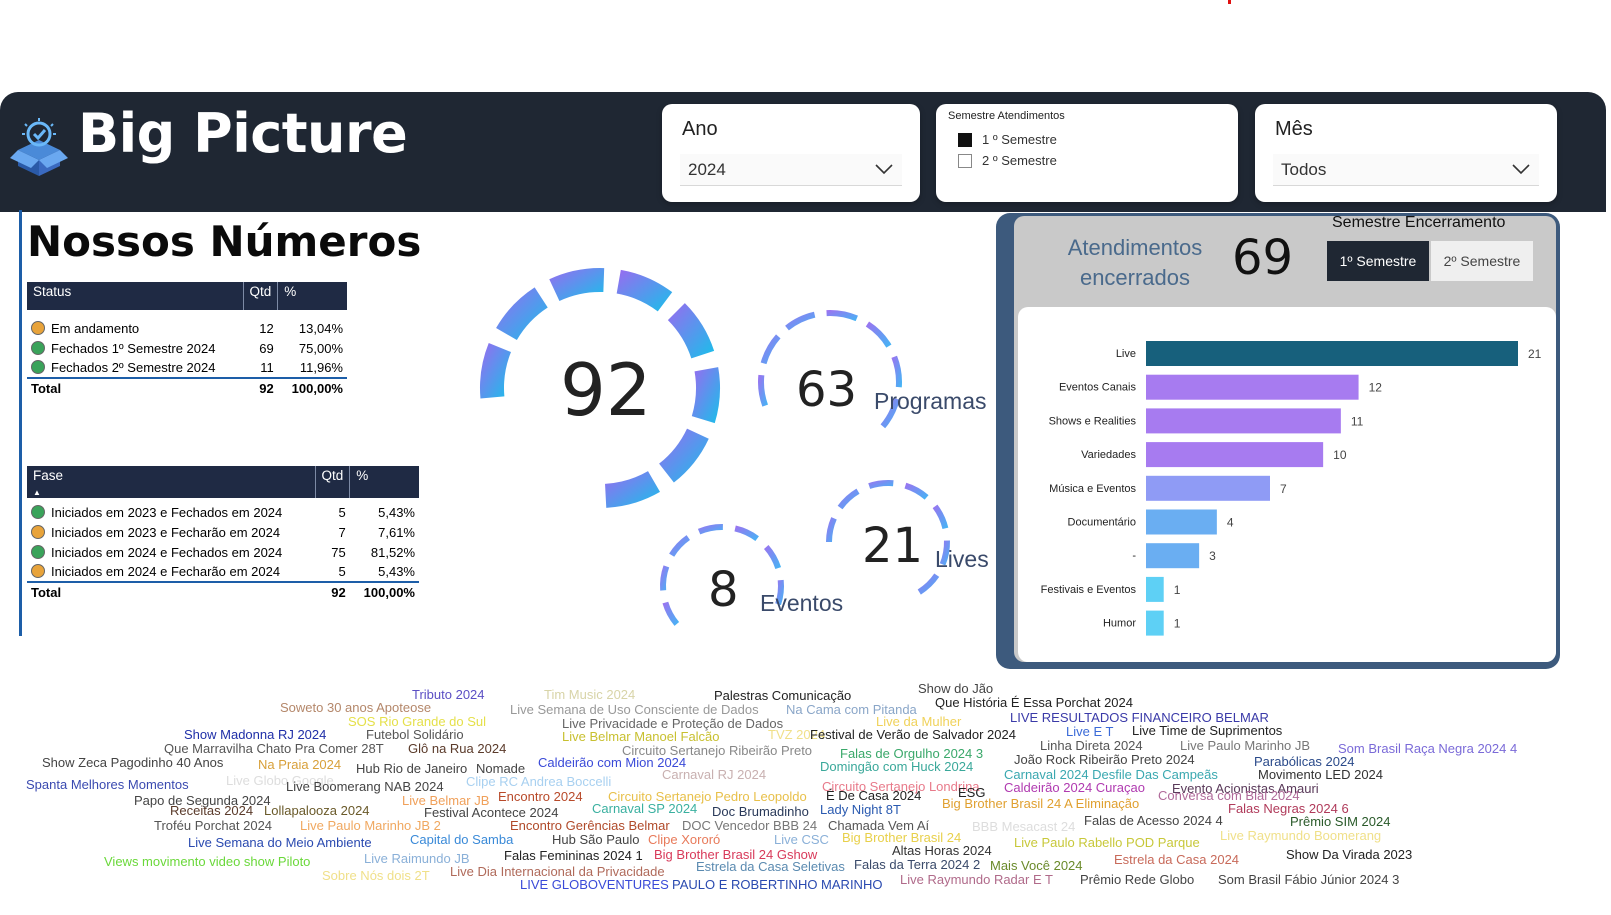  What do you see at coordinates (417, 721) in the screenshot?
I see `word-cloud-item: SOS Rio Grande do Sul` at bounding box center [417, 721].